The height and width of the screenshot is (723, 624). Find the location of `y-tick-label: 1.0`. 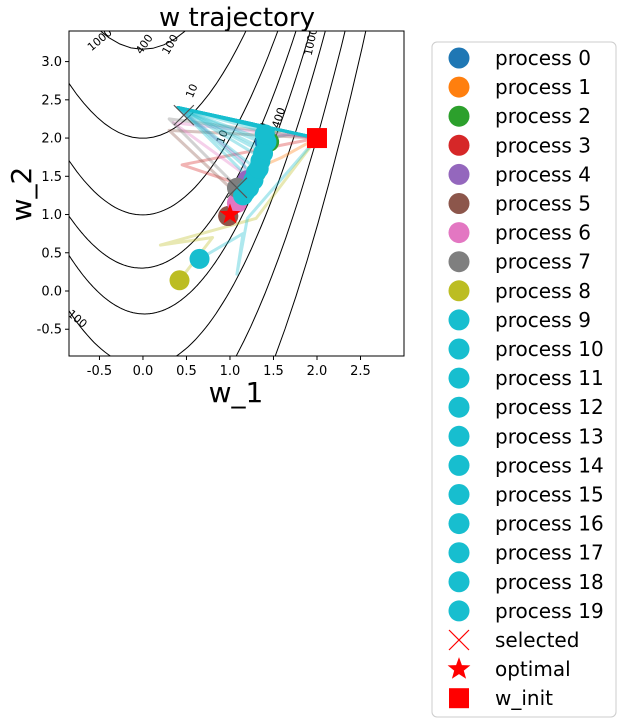

y-tick-label: 1.0 is located at coordinates (51, 215).